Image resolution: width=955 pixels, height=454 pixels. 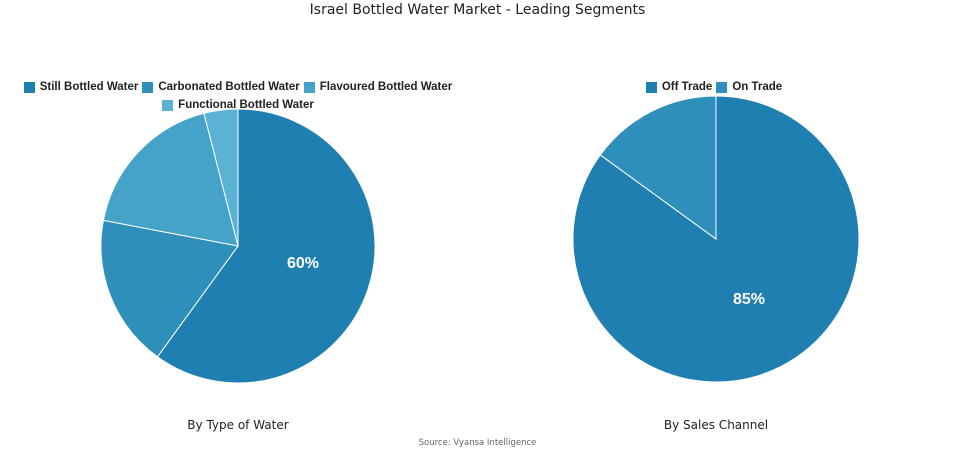 I want to click on legend-sales-channel: Off Trade On Trade, so click(x=716, y=89).